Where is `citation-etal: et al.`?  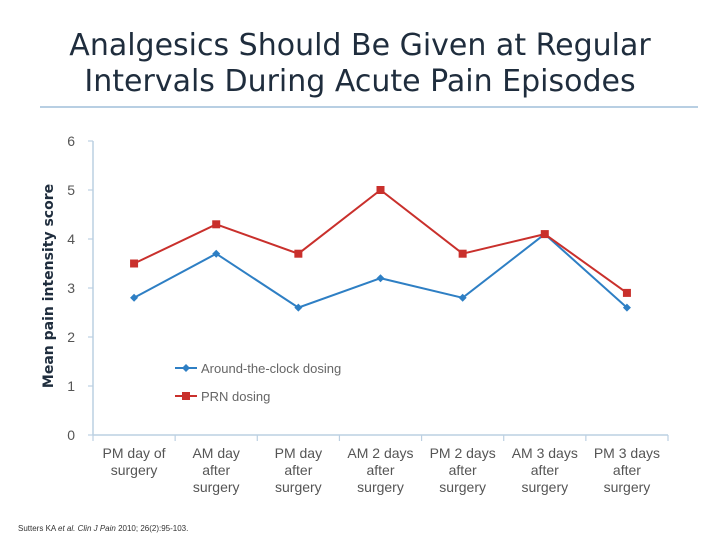
citation-etal: et al. is located at coordinates (68, 528).